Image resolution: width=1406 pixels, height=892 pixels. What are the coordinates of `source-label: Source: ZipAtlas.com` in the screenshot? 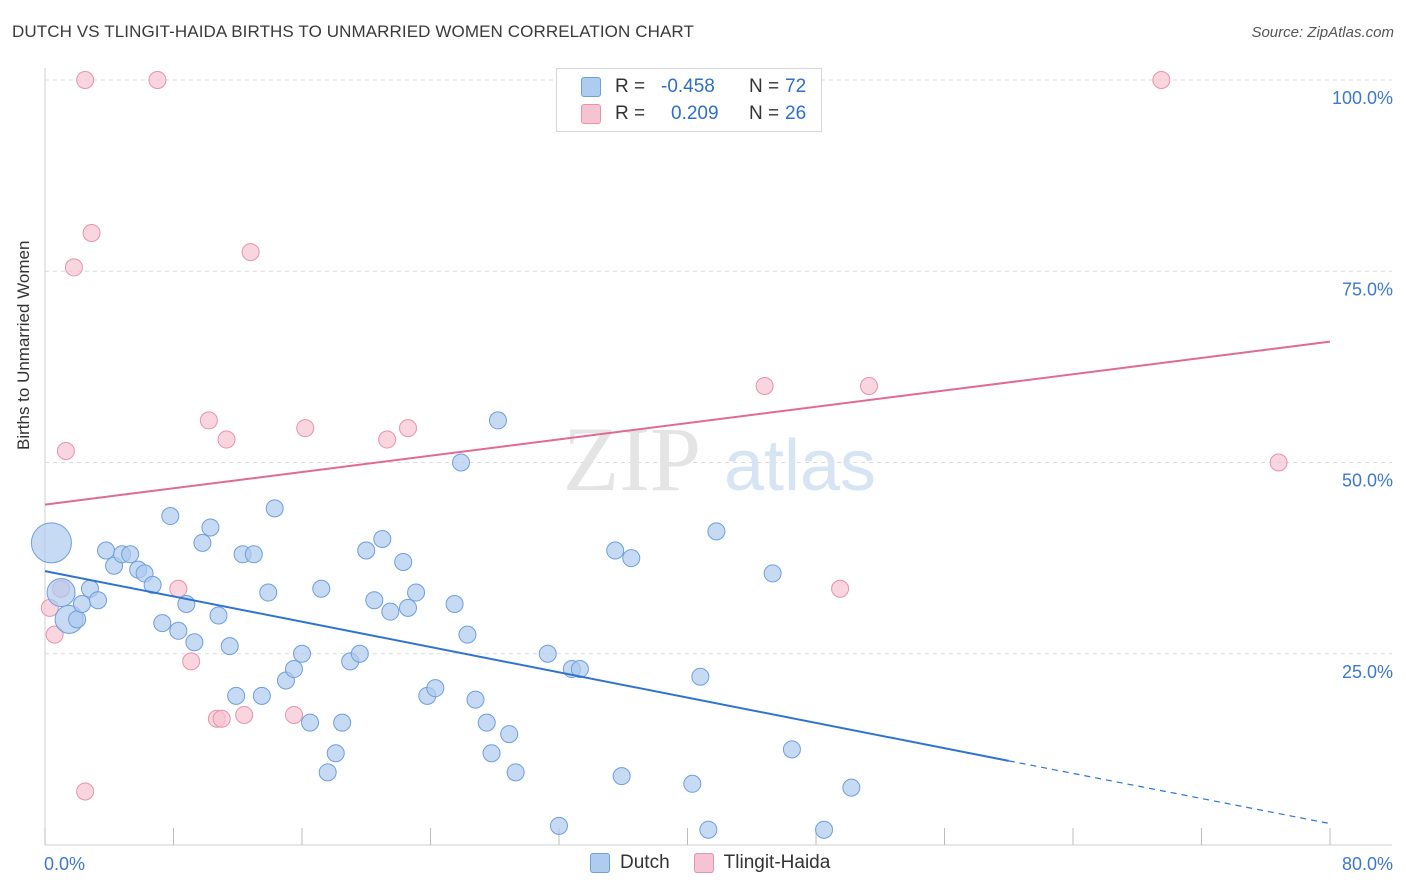 It's located at (1322, 32).